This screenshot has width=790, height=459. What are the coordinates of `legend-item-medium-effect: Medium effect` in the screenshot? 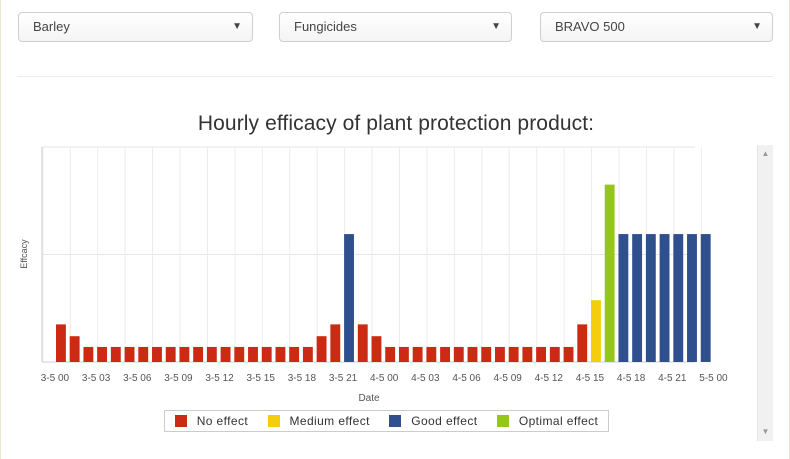 It's located at (318, 421).